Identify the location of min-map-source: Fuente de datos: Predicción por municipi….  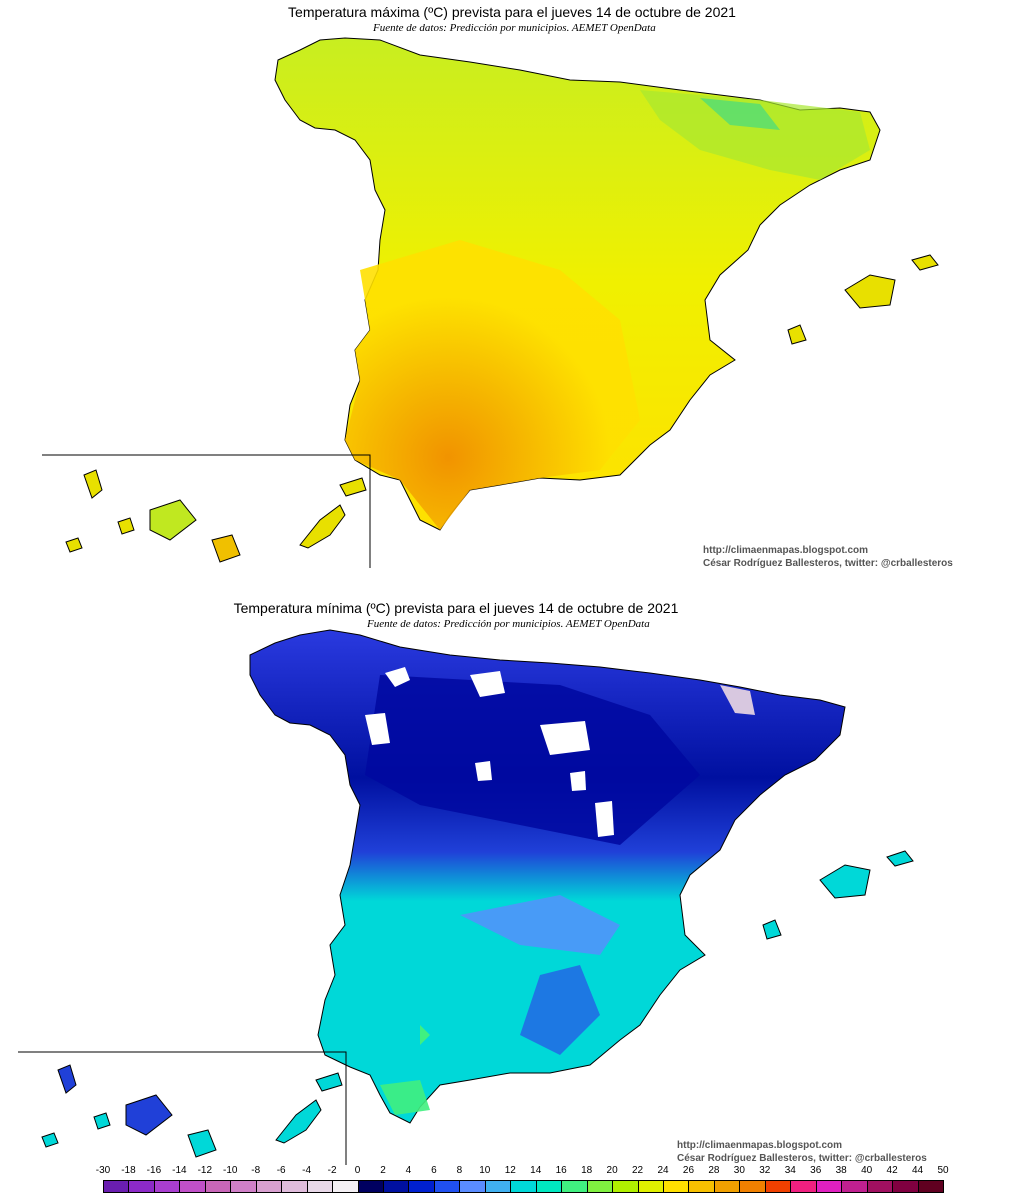
(508, 624).